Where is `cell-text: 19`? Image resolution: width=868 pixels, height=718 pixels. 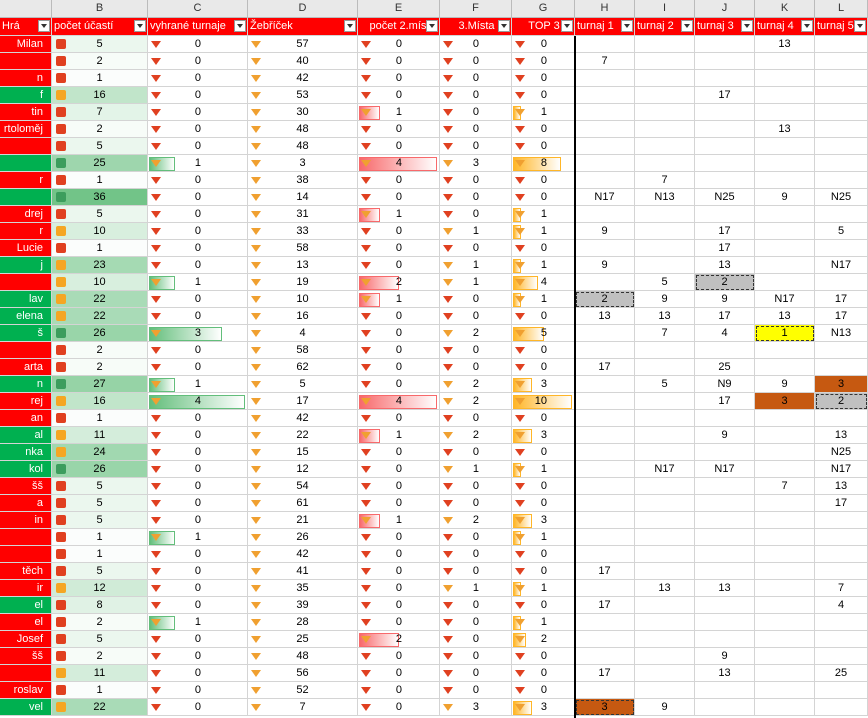 cell-text: 19 is located at coordinates (302, 282).